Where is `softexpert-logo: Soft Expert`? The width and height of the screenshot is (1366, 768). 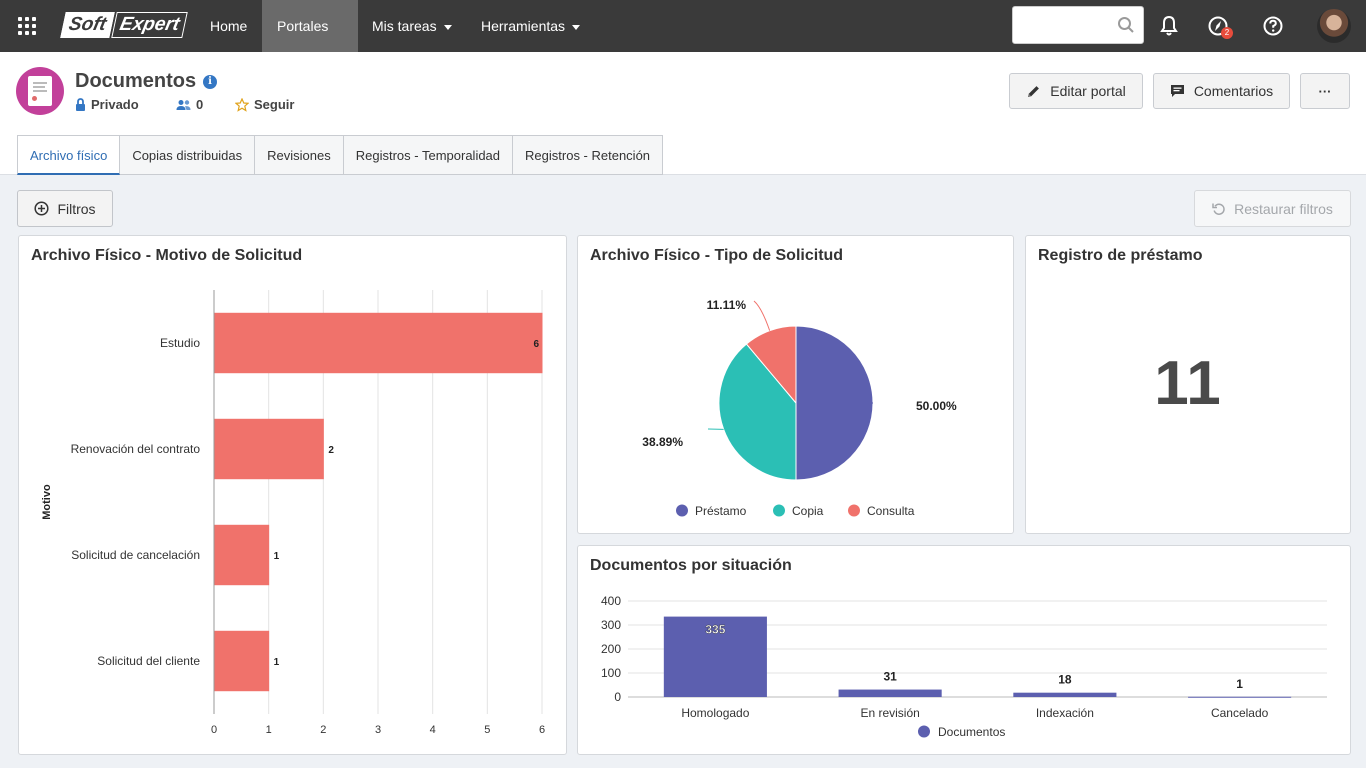 softexpert-logo: Soft Expert is located at coordinates (124, 25).